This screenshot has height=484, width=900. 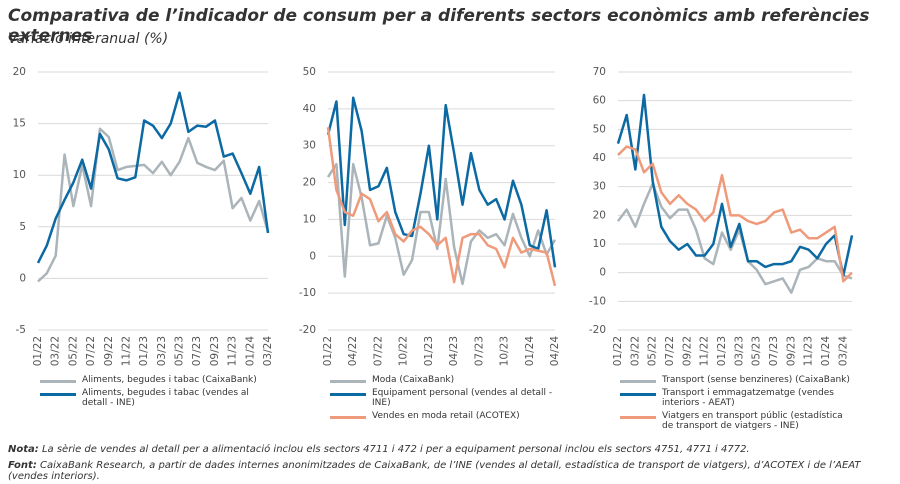 What do you see at coordinates (555, 351) in the screenshot?
I see `x-tick-label: 04/24` at bounding box center [555, 351].